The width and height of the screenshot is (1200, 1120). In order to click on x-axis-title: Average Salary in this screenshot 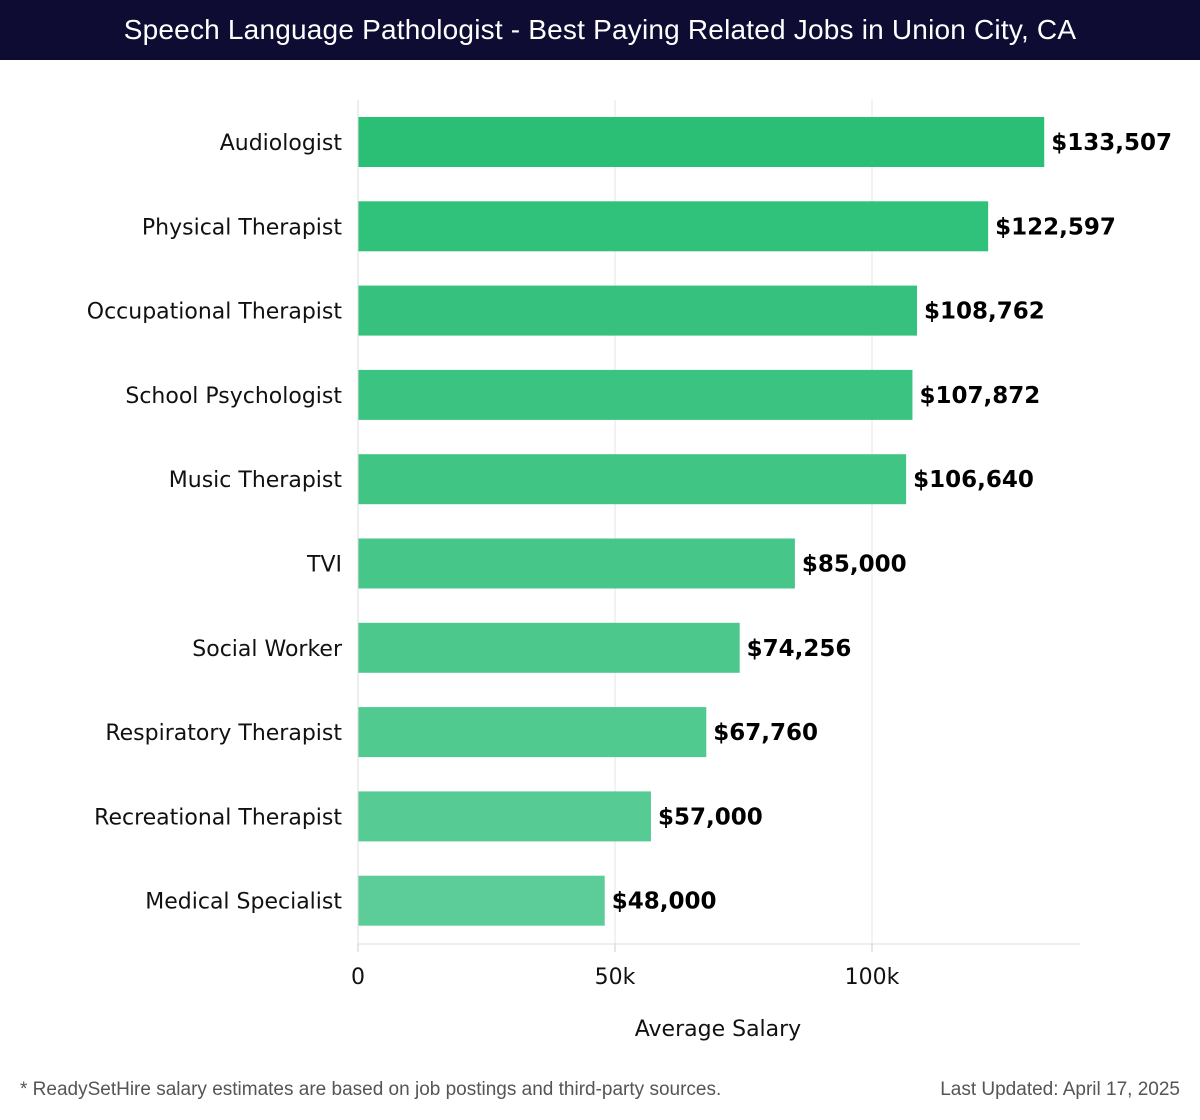, I will do `click(718, 1029)`.